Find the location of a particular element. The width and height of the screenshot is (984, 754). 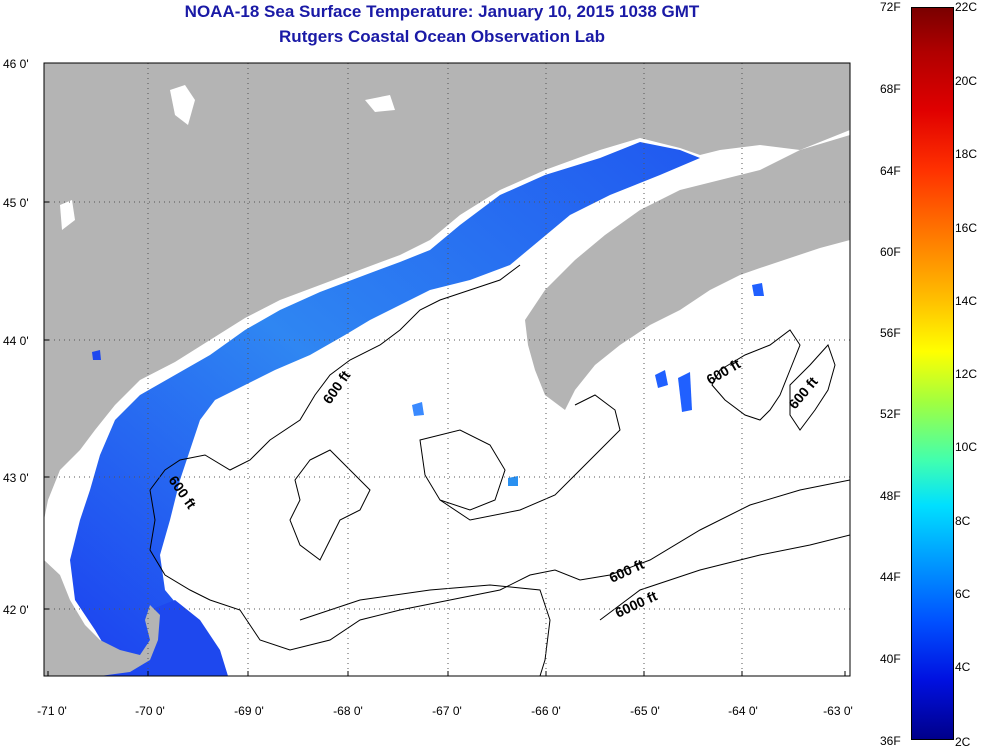

lat-label: 45 0' is located at coordinates (16, 203).